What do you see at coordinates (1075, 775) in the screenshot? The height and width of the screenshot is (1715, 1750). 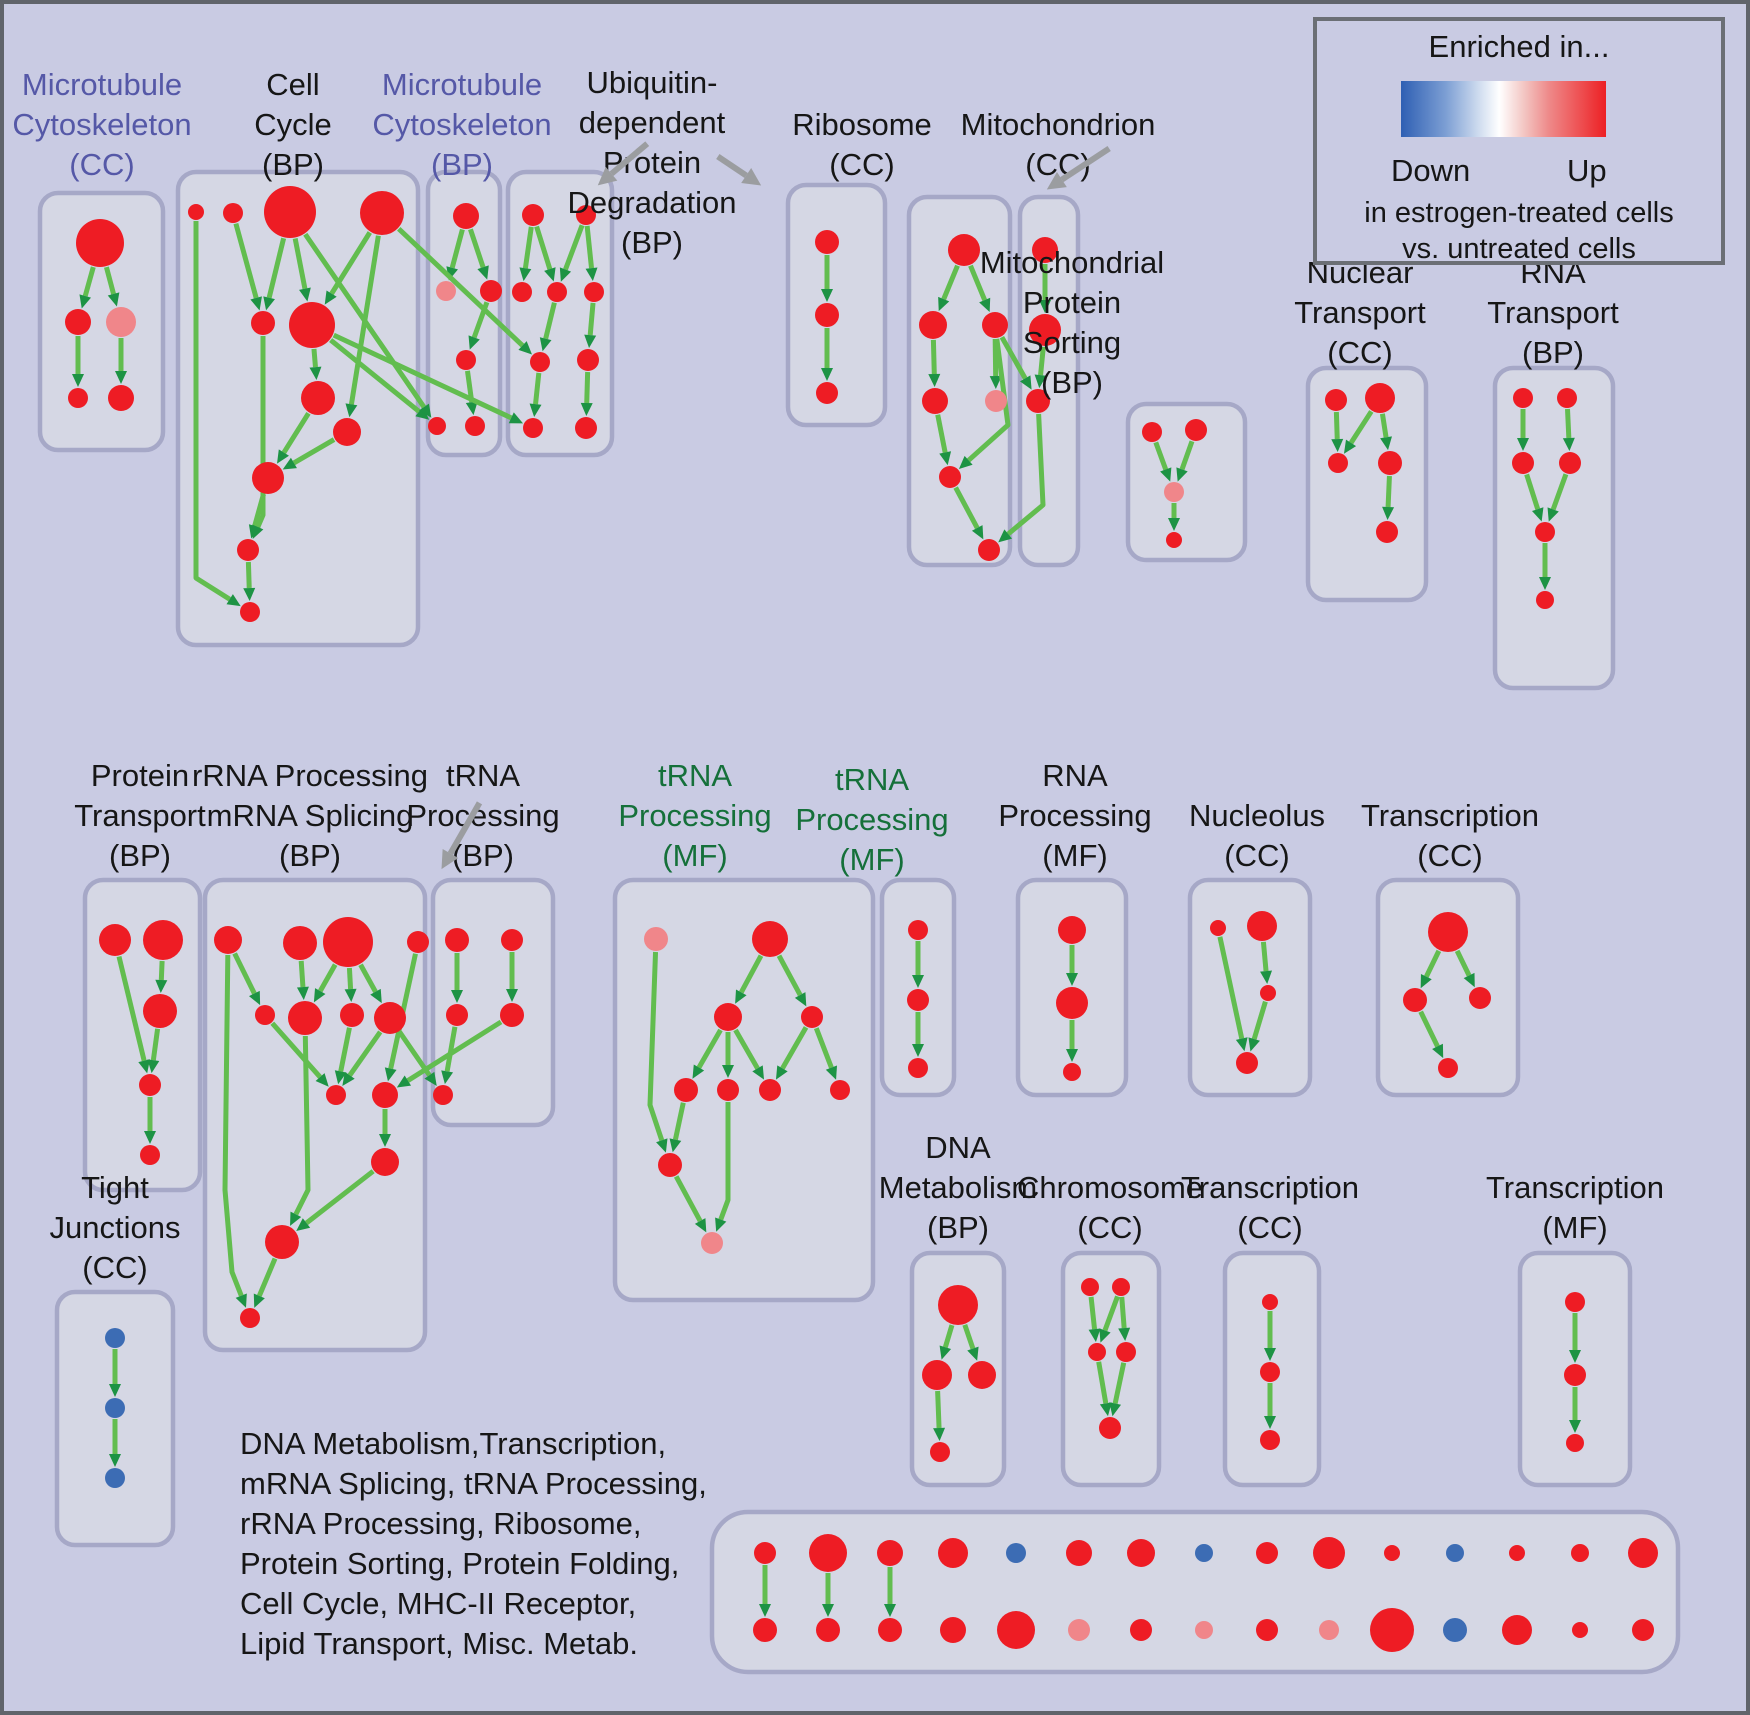 I see `cluster-label: RNA` at bounding box center [1075, 775].